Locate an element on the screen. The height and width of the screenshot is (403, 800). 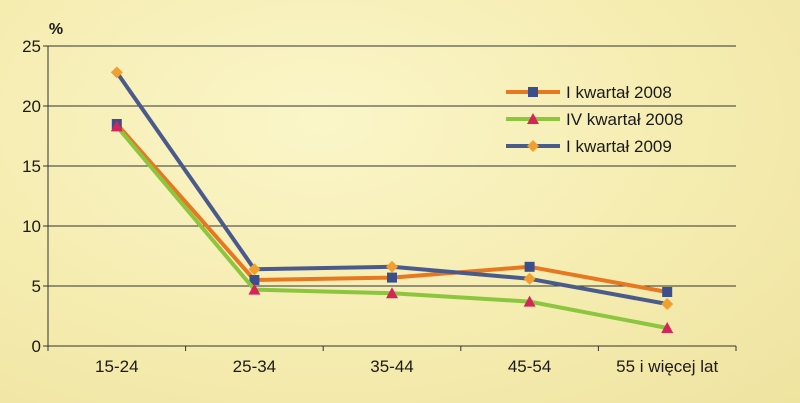
x-tick-label: 55 i więcej lat is located at coordinates (667, 366).